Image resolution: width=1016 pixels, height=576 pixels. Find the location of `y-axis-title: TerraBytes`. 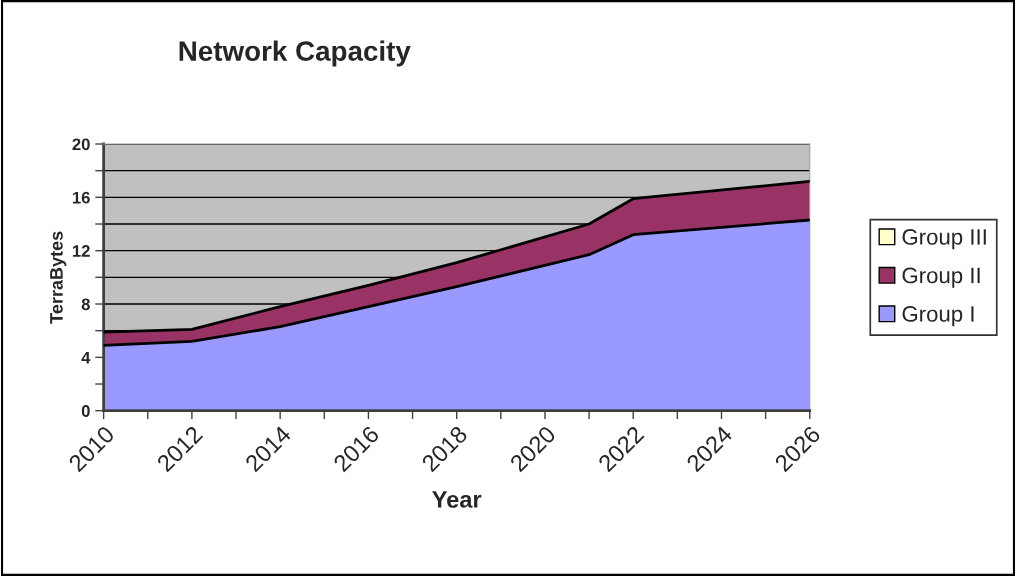

y-axis-title: TerraBytes is located at coordinates (58, 277).